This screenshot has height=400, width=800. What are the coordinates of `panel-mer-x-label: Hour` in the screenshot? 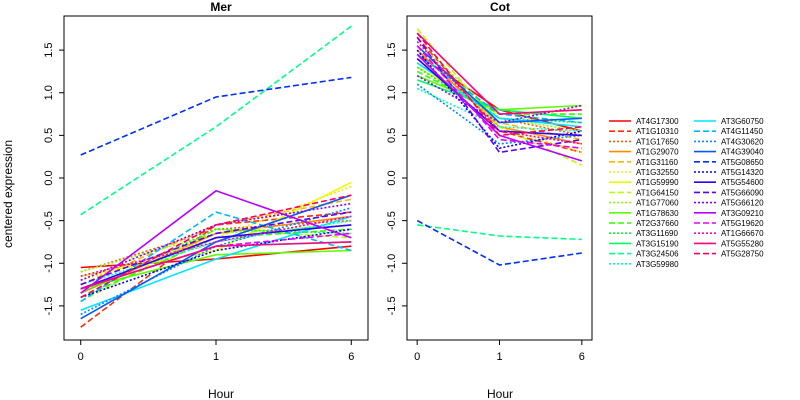 It's located at (221, 393).